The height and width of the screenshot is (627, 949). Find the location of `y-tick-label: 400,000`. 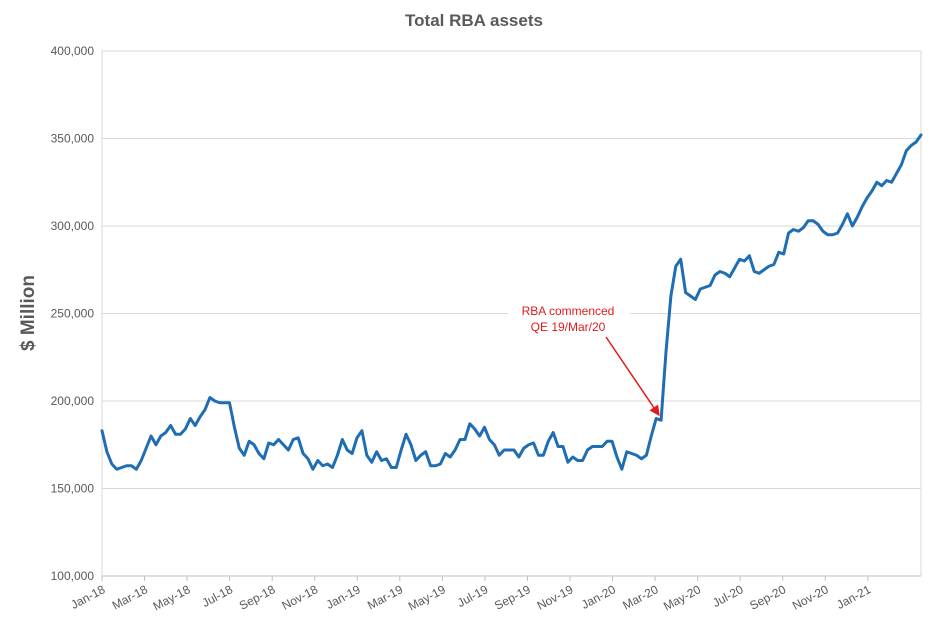

y-tick-label: 400,000 is located at coordinates (73, 51).